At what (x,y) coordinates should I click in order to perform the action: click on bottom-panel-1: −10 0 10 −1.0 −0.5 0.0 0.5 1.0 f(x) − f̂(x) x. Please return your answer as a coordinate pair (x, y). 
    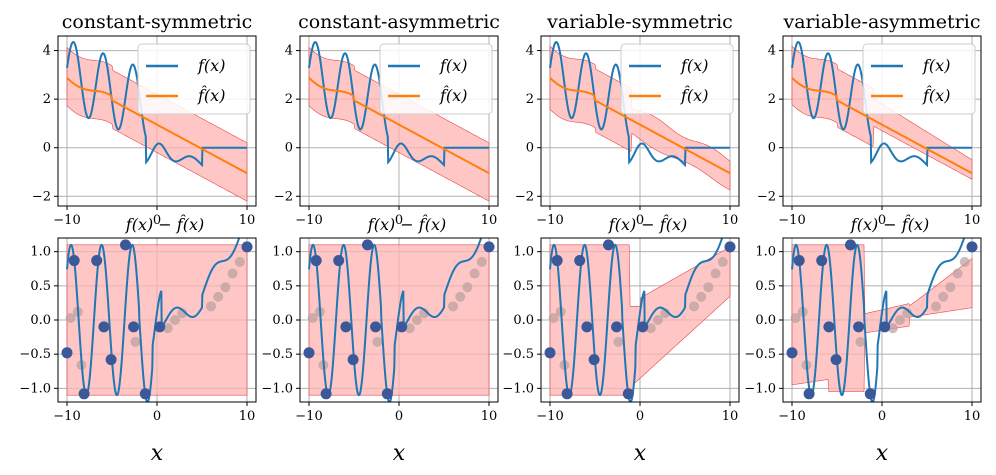
    Looking at the image, I should click on (138, 340).